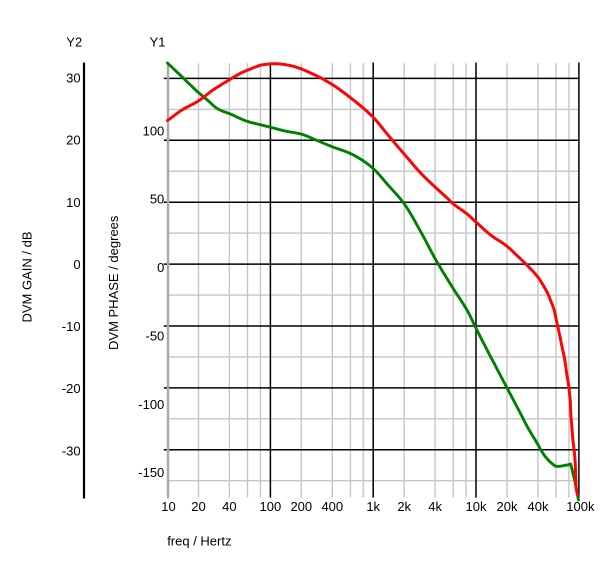 Image resolution: width=600 pixels, height=568 pixels. Describe the element at coordinates (229, 506) in the screenshot. I see `svg-text: 40` at that location.